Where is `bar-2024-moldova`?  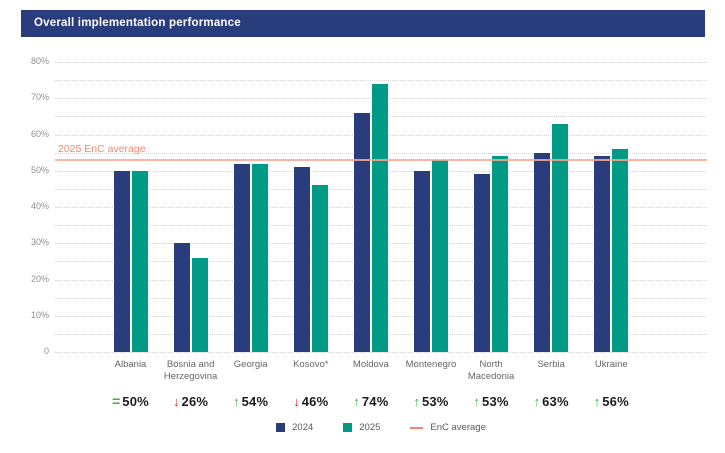
bar-2024-moldova is located at coordinates (361, 232).